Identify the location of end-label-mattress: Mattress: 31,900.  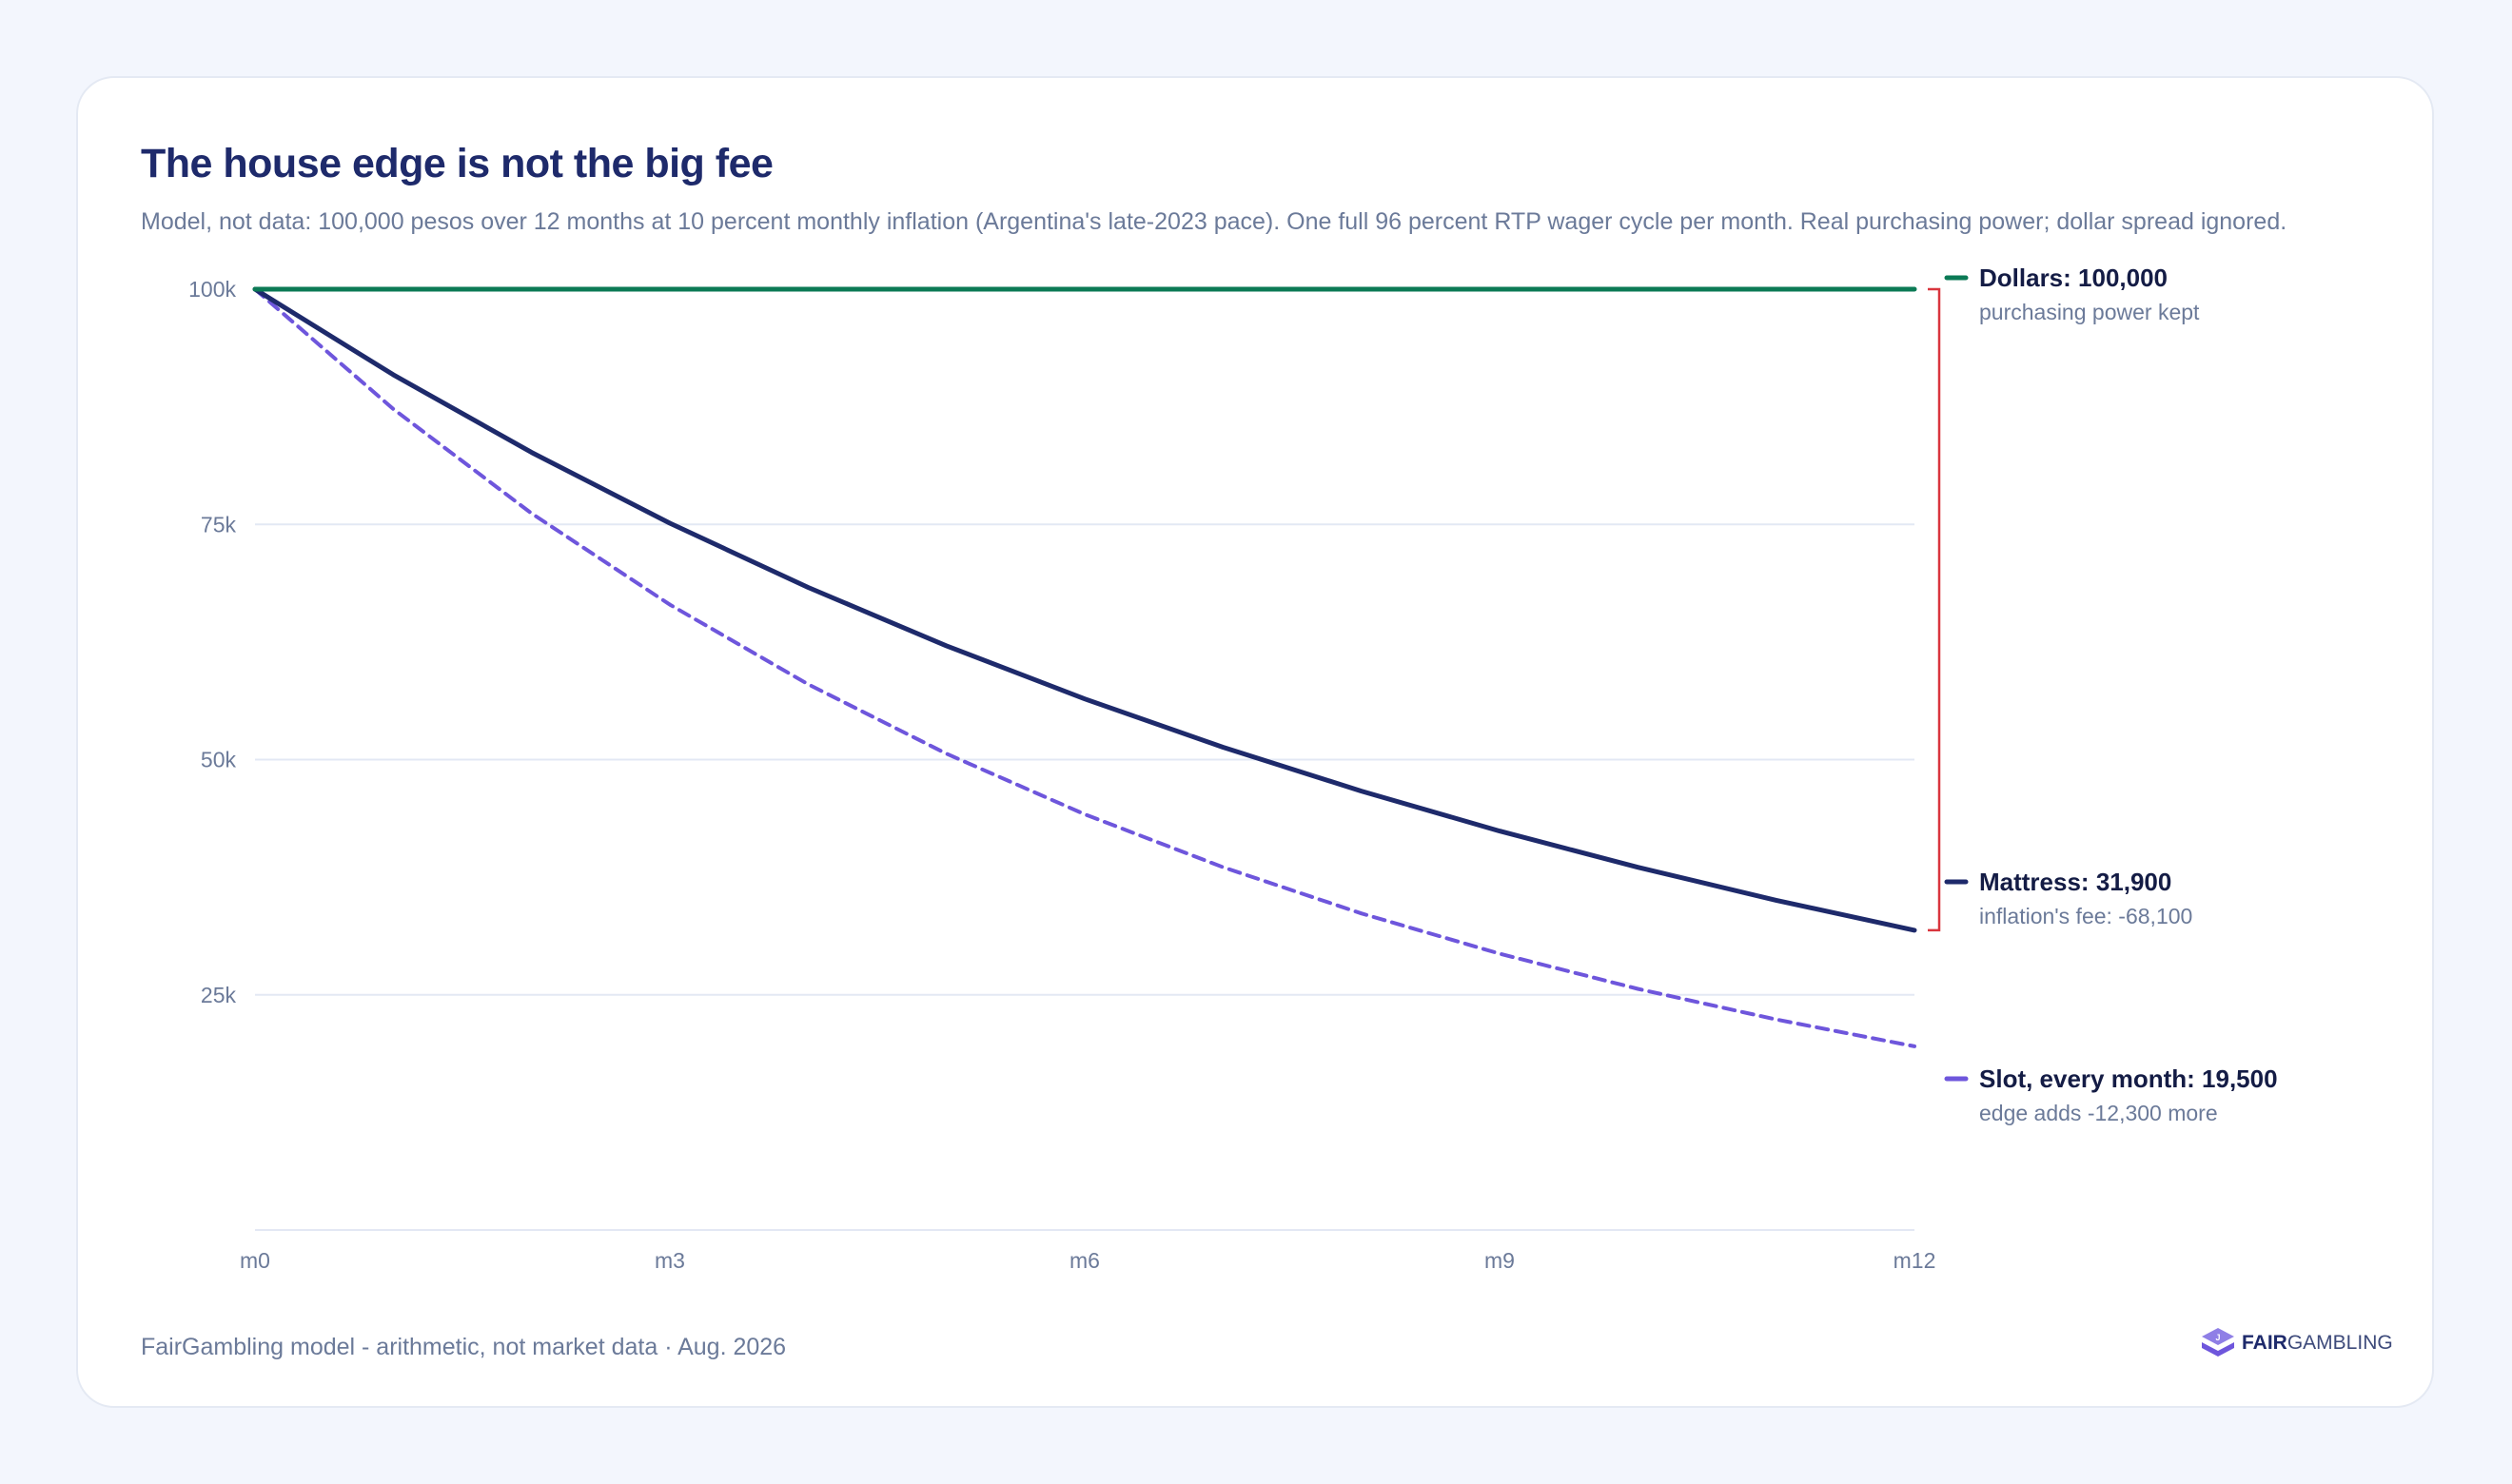
(2075, 882).